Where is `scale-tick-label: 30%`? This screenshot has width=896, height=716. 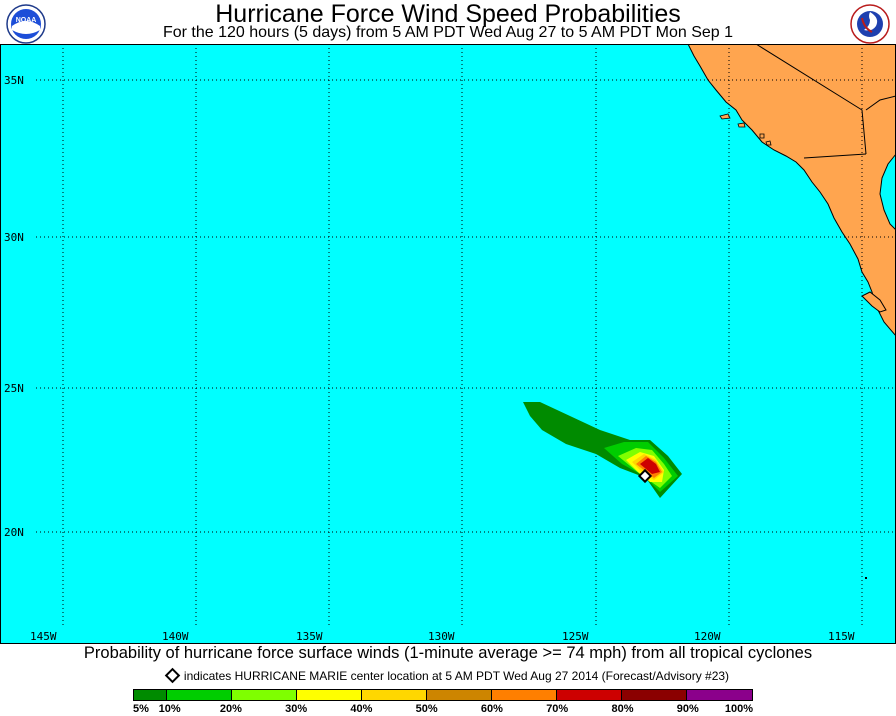 scale-tick-label: 30% is located at coordinates (296, 709).